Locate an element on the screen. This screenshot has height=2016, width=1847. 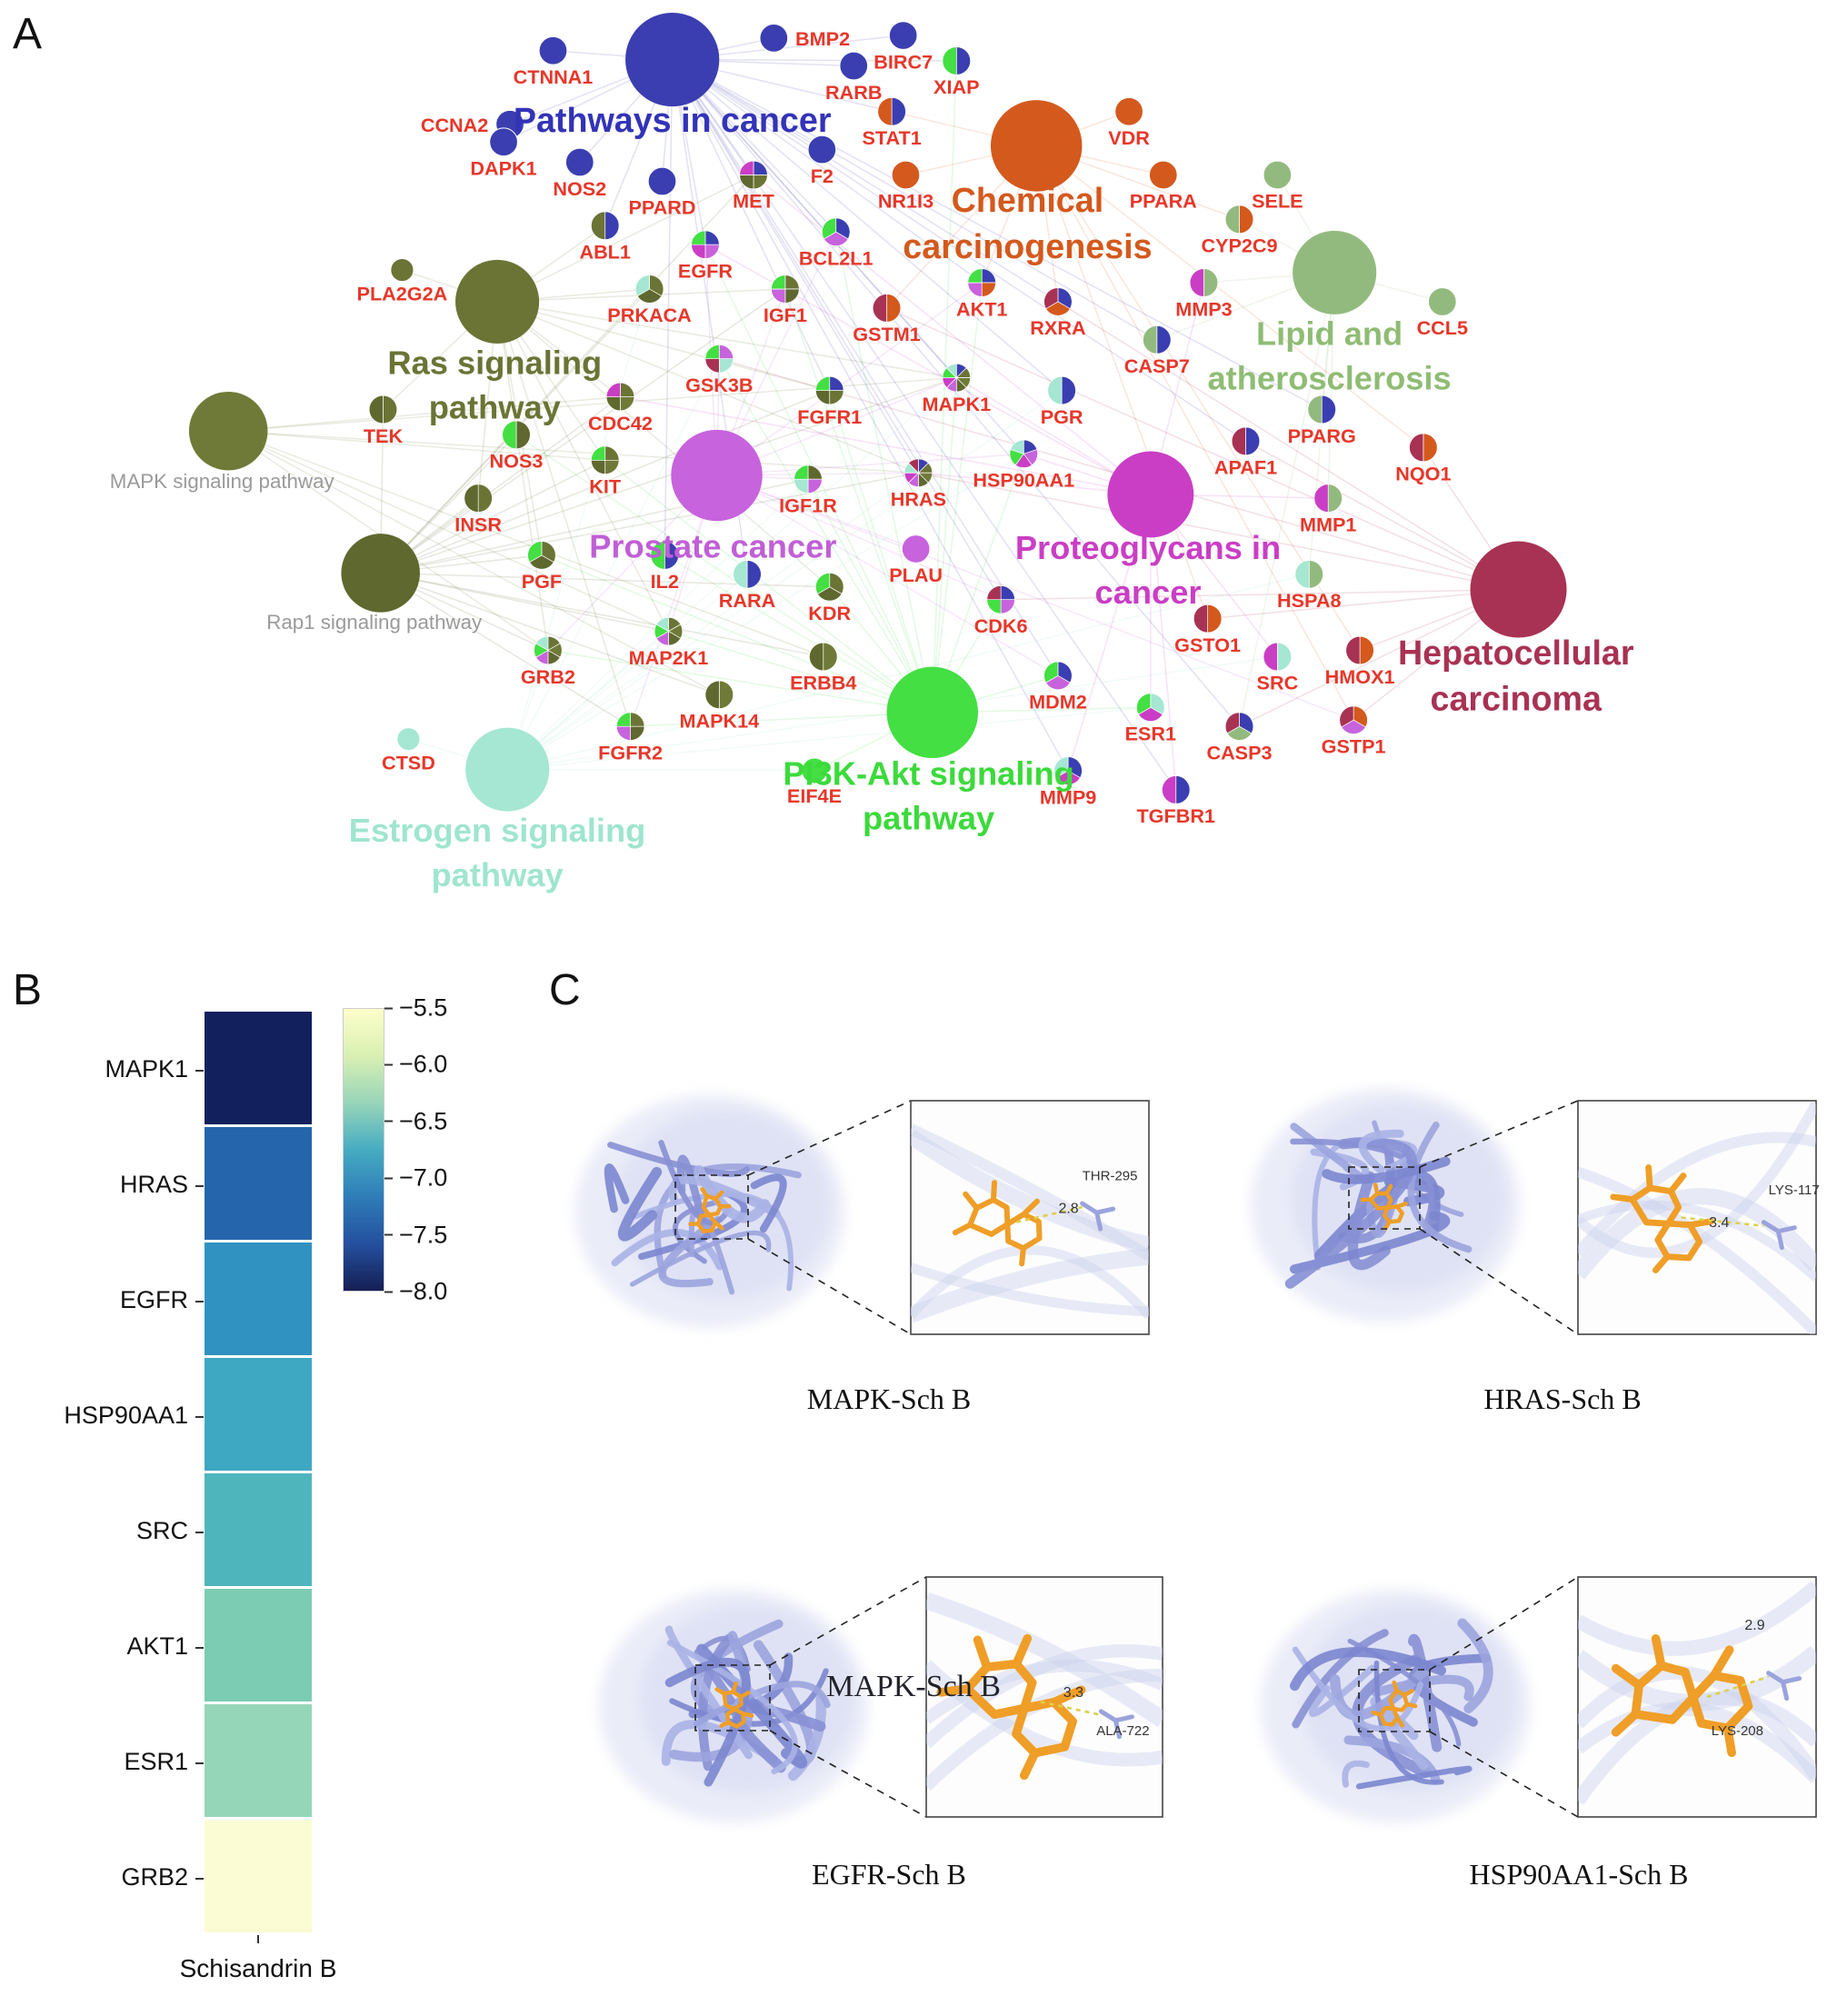
inset-view: 2.9 LYS-208 is located at coordinates (1697, 1697).